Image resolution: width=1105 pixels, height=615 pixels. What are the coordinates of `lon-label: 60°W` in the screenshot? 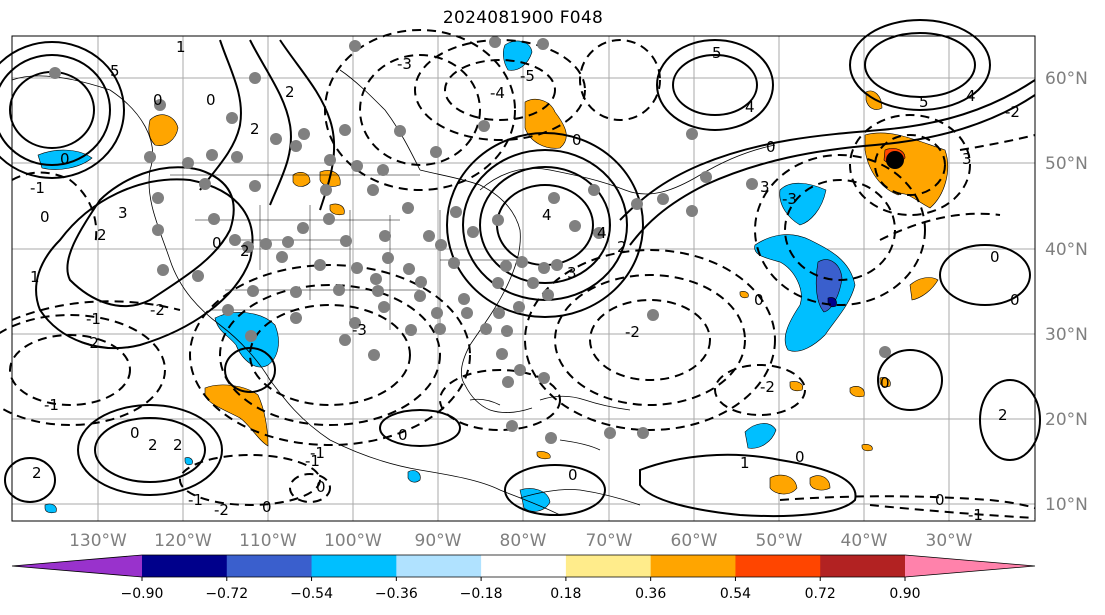 It's located at (694, 541).